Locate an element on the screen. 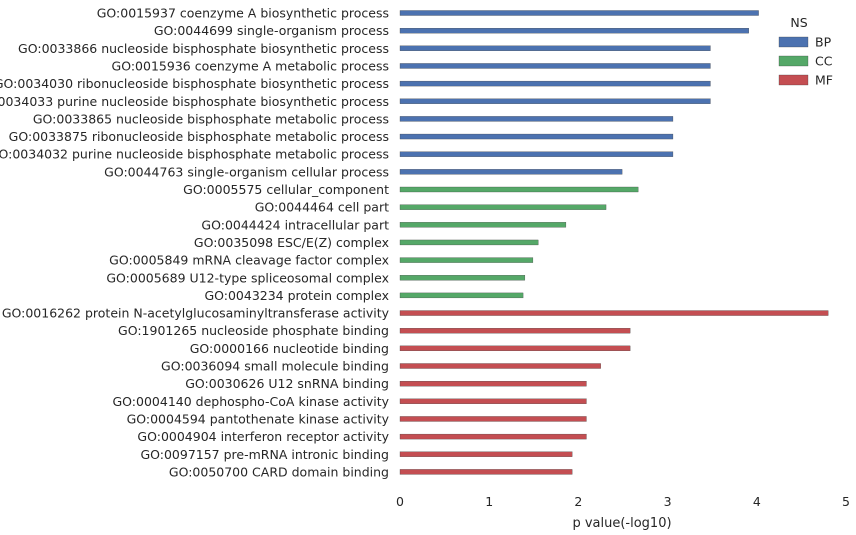  category-label: GO:0097157 pre-mRNA intronic binding is located at coordinates (264, 454).